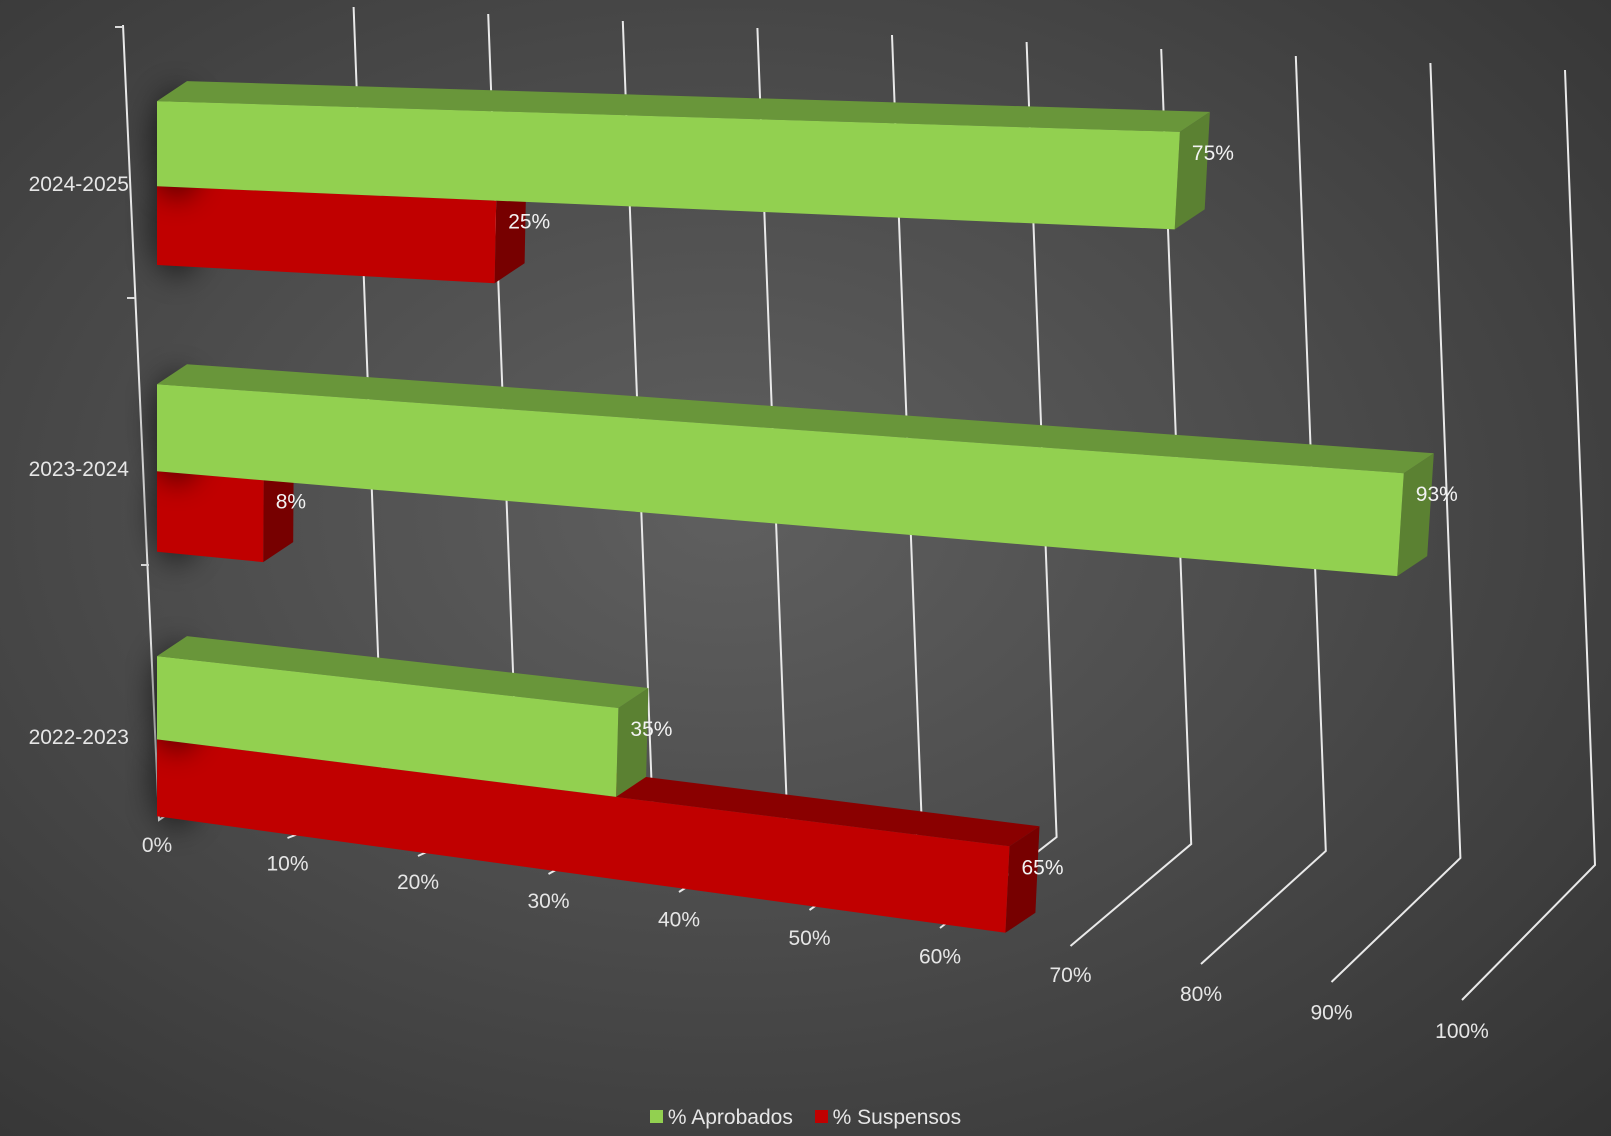 This screenshot has width=1611, height=1136. I want to click on data-label-aprobados: 35%, so click(651, 729).